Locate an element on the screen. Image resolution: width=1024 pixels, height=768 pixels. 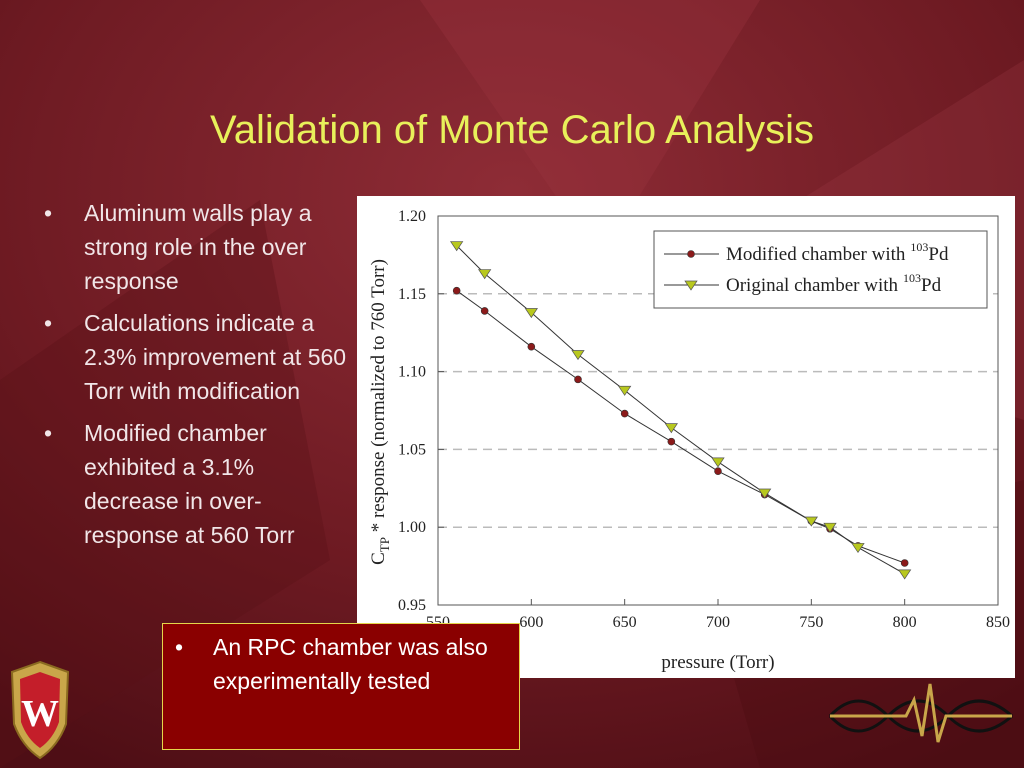
y-axis-label: CTP * response (normalized to 760 Torr) is located at coordinates (380, 412).